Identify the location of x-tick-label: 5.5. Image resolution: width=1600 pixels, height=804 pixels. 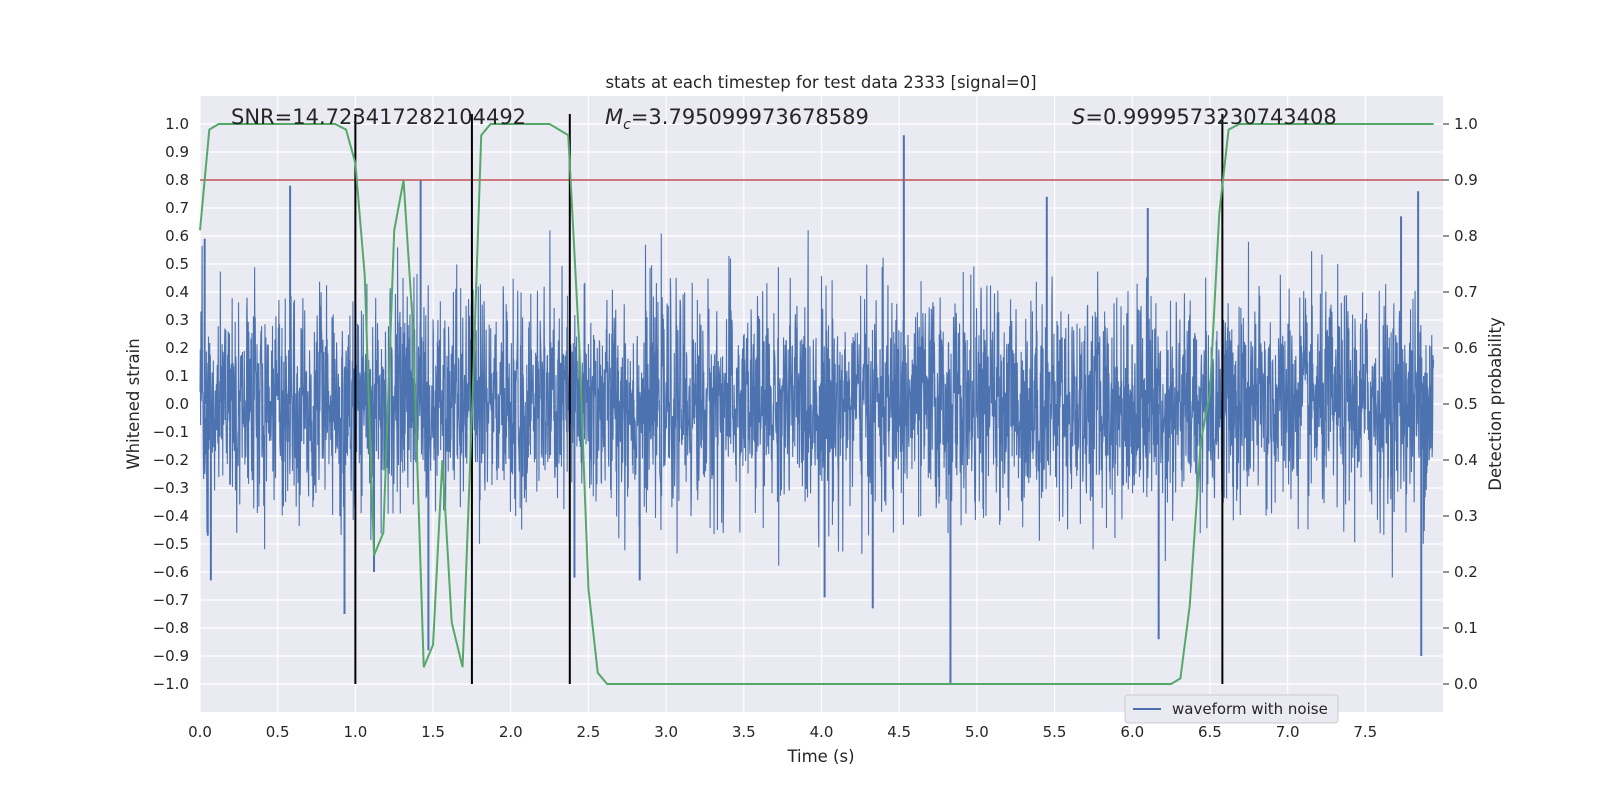
(1055, 732).